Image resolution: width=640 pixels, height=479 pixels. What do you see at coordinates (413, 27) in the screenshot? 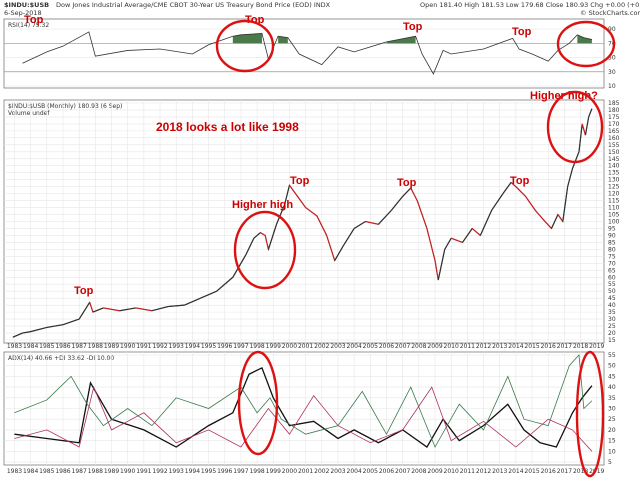
I see `rsi-top-label-3: Top` at bounding box center [413, 27].